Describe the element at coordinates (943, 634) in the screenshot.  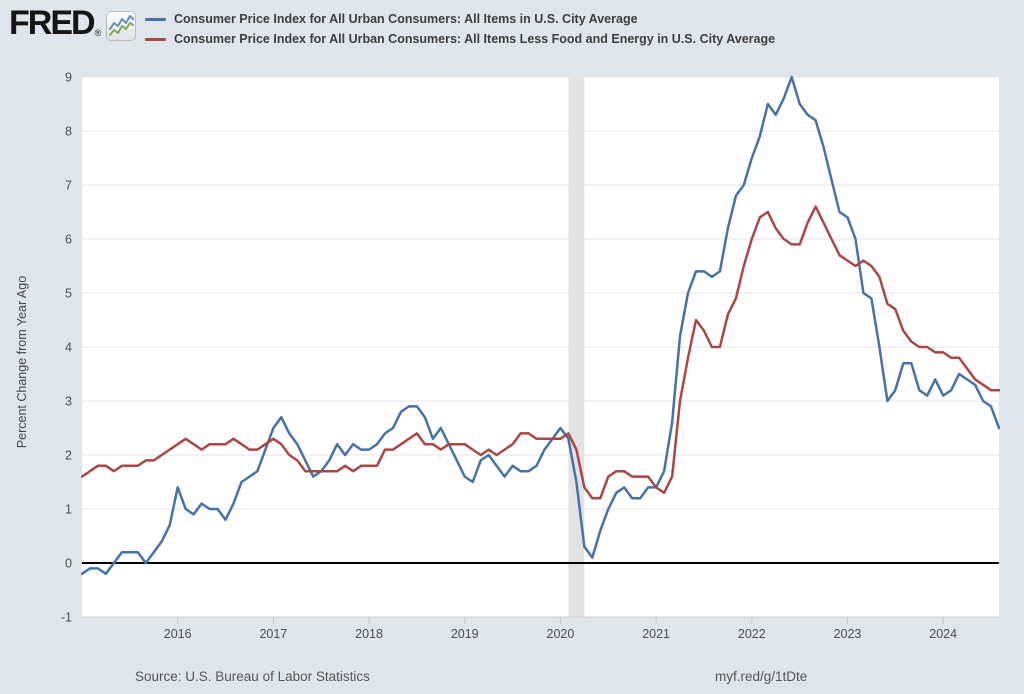
I see `x-tick-label: 2024` at that location.